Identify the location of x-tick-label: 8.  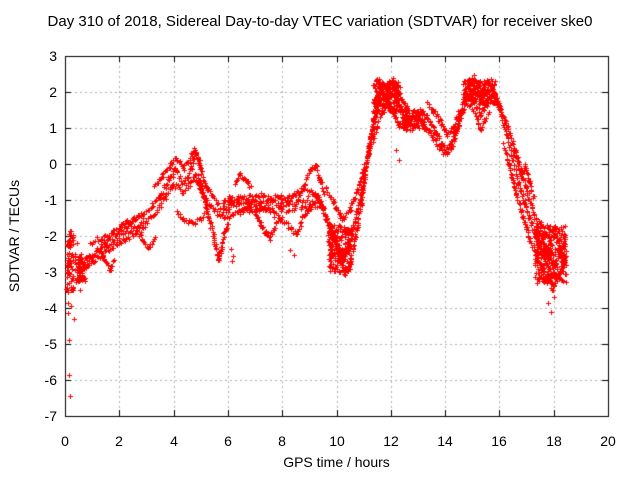
(282, 441).